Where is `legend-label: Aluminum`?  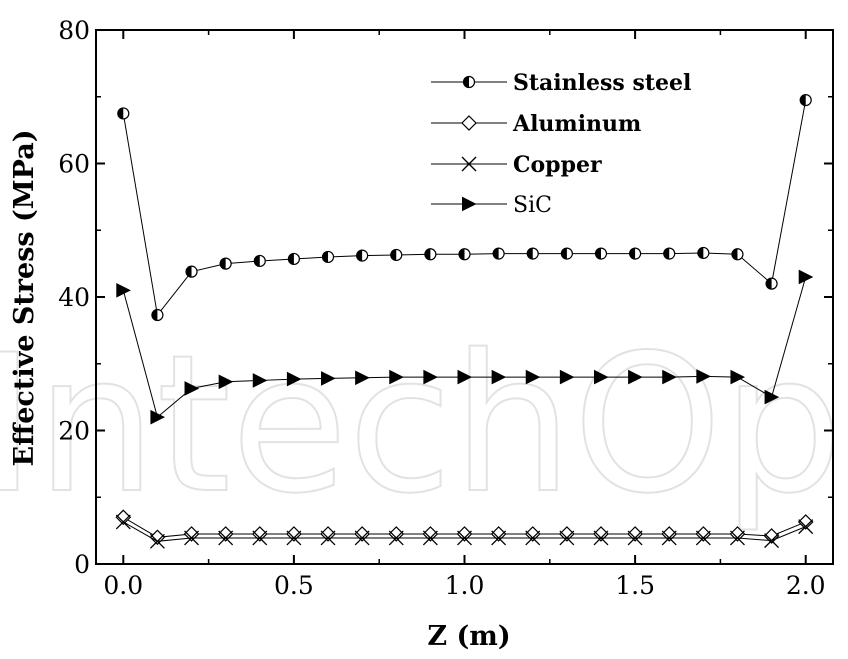
legend-label: Aluminum is located at coordinates (576, 124).